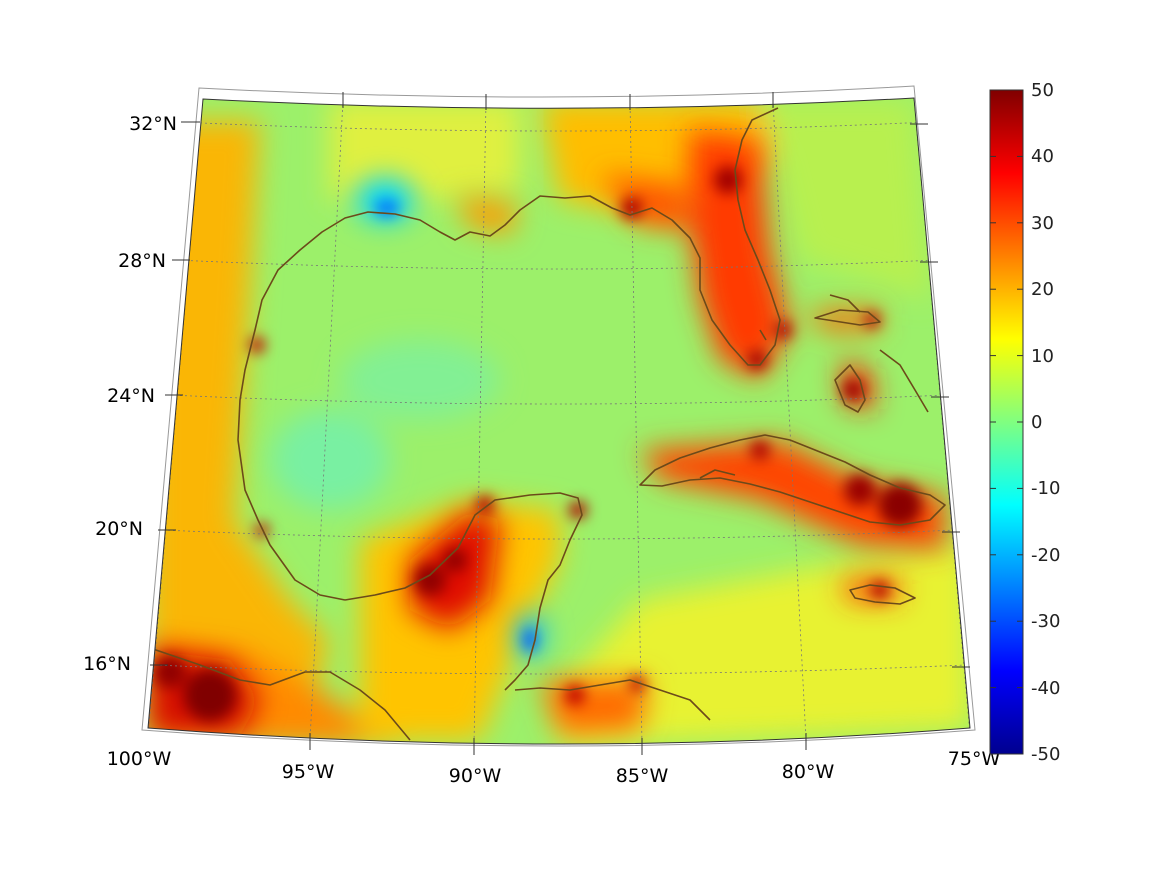 This screenshot has width=1167, height=875. I want to click on lon-label-100w: 100°W, so click(139, 759).